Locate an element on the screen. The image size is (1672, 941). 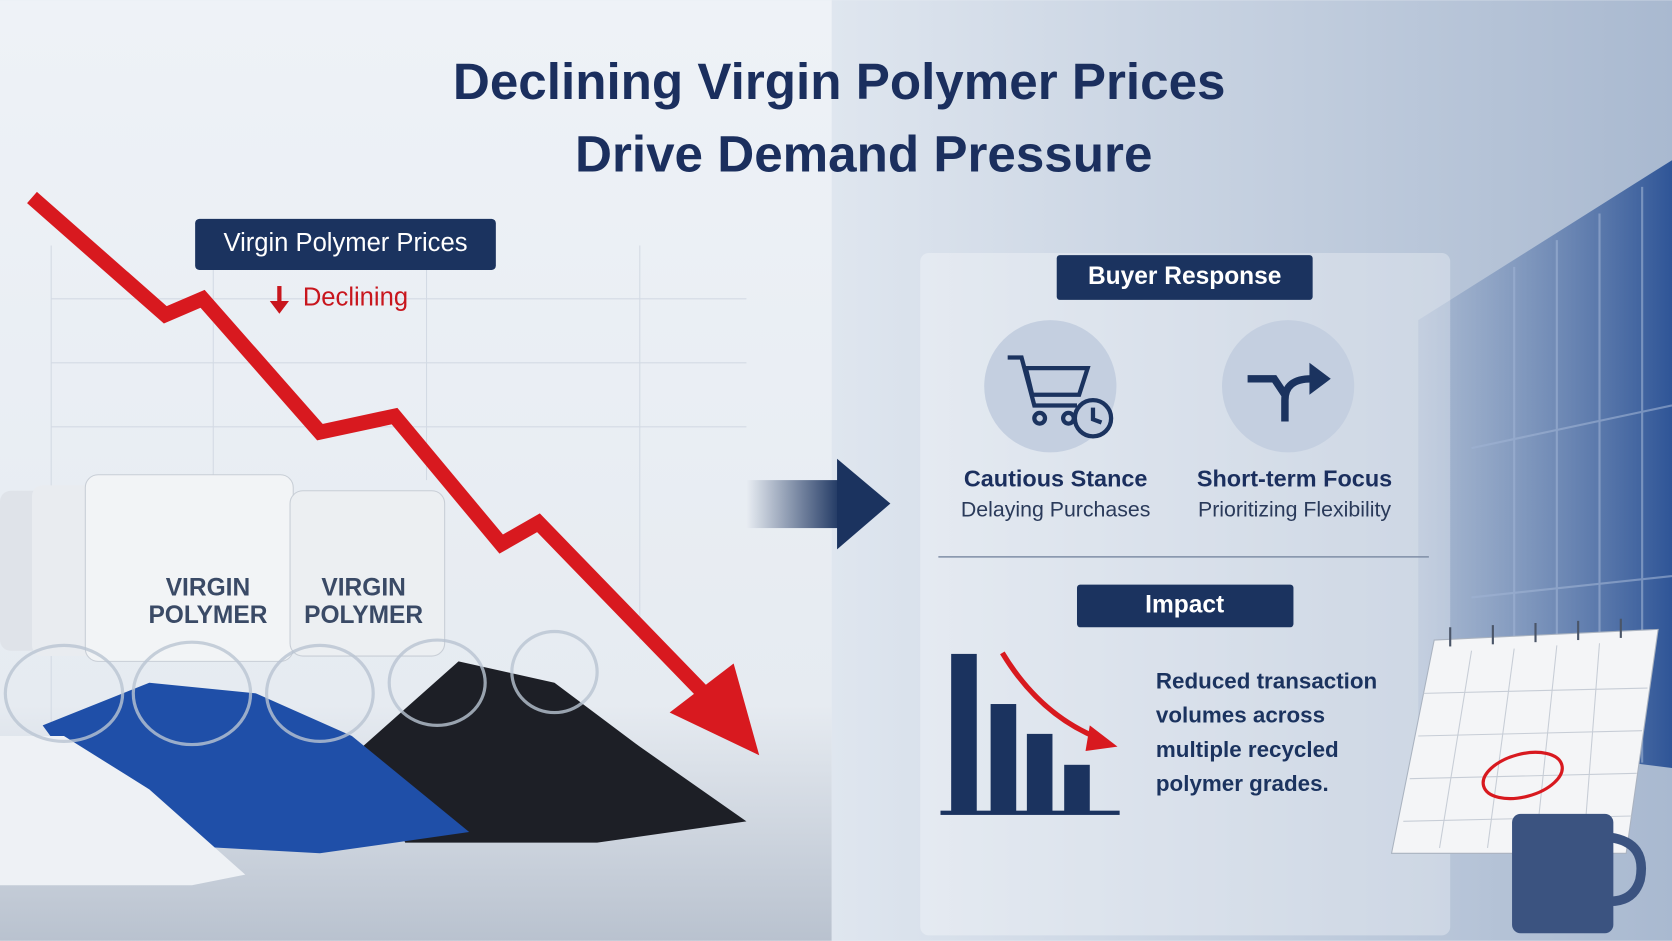
label: Virgin Polymer Prices is located at coordinates (345, 243).